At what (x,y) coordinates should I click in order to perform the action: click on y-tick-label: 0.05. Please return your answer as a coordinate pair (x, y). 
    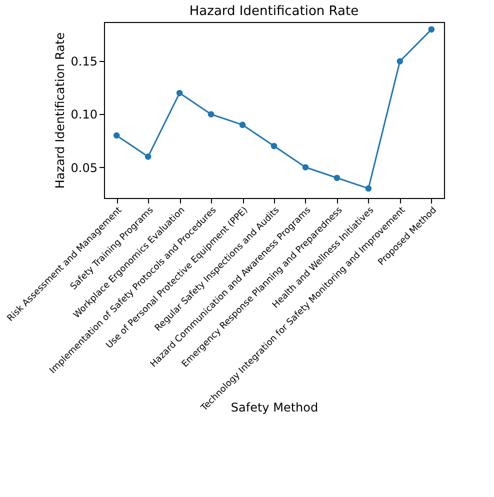
    Looking at the image, I should click on (84, 167).